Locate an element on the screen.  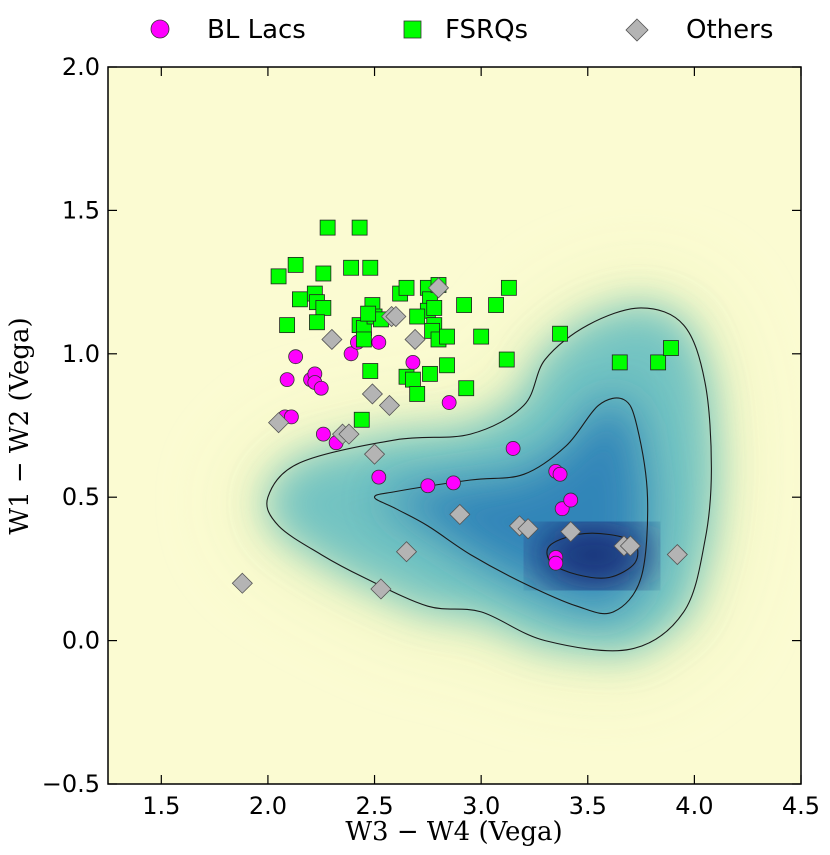
legend-marker-others is located at coordinates (637, 30).